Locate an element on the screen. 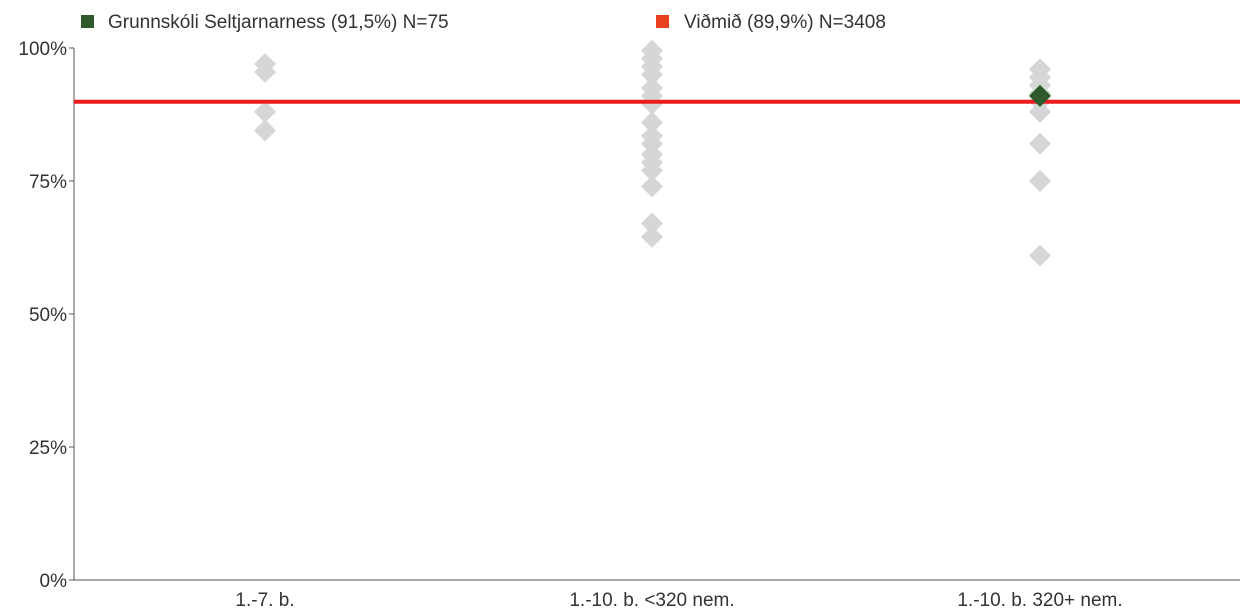  school-point is located at coordinates (1040, 95).